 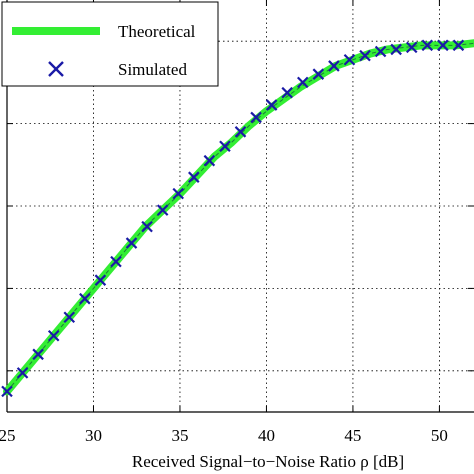 I want to click on legend-label-theoretical: Theoretical, so click(x=157, y=31).